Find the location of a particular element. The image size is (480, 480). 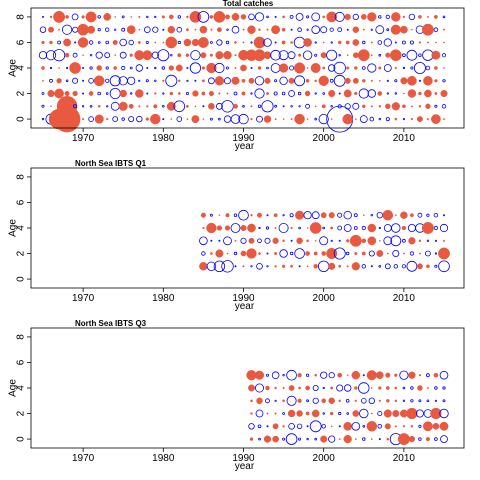

bubble-points is located at coordinates (324, 241).